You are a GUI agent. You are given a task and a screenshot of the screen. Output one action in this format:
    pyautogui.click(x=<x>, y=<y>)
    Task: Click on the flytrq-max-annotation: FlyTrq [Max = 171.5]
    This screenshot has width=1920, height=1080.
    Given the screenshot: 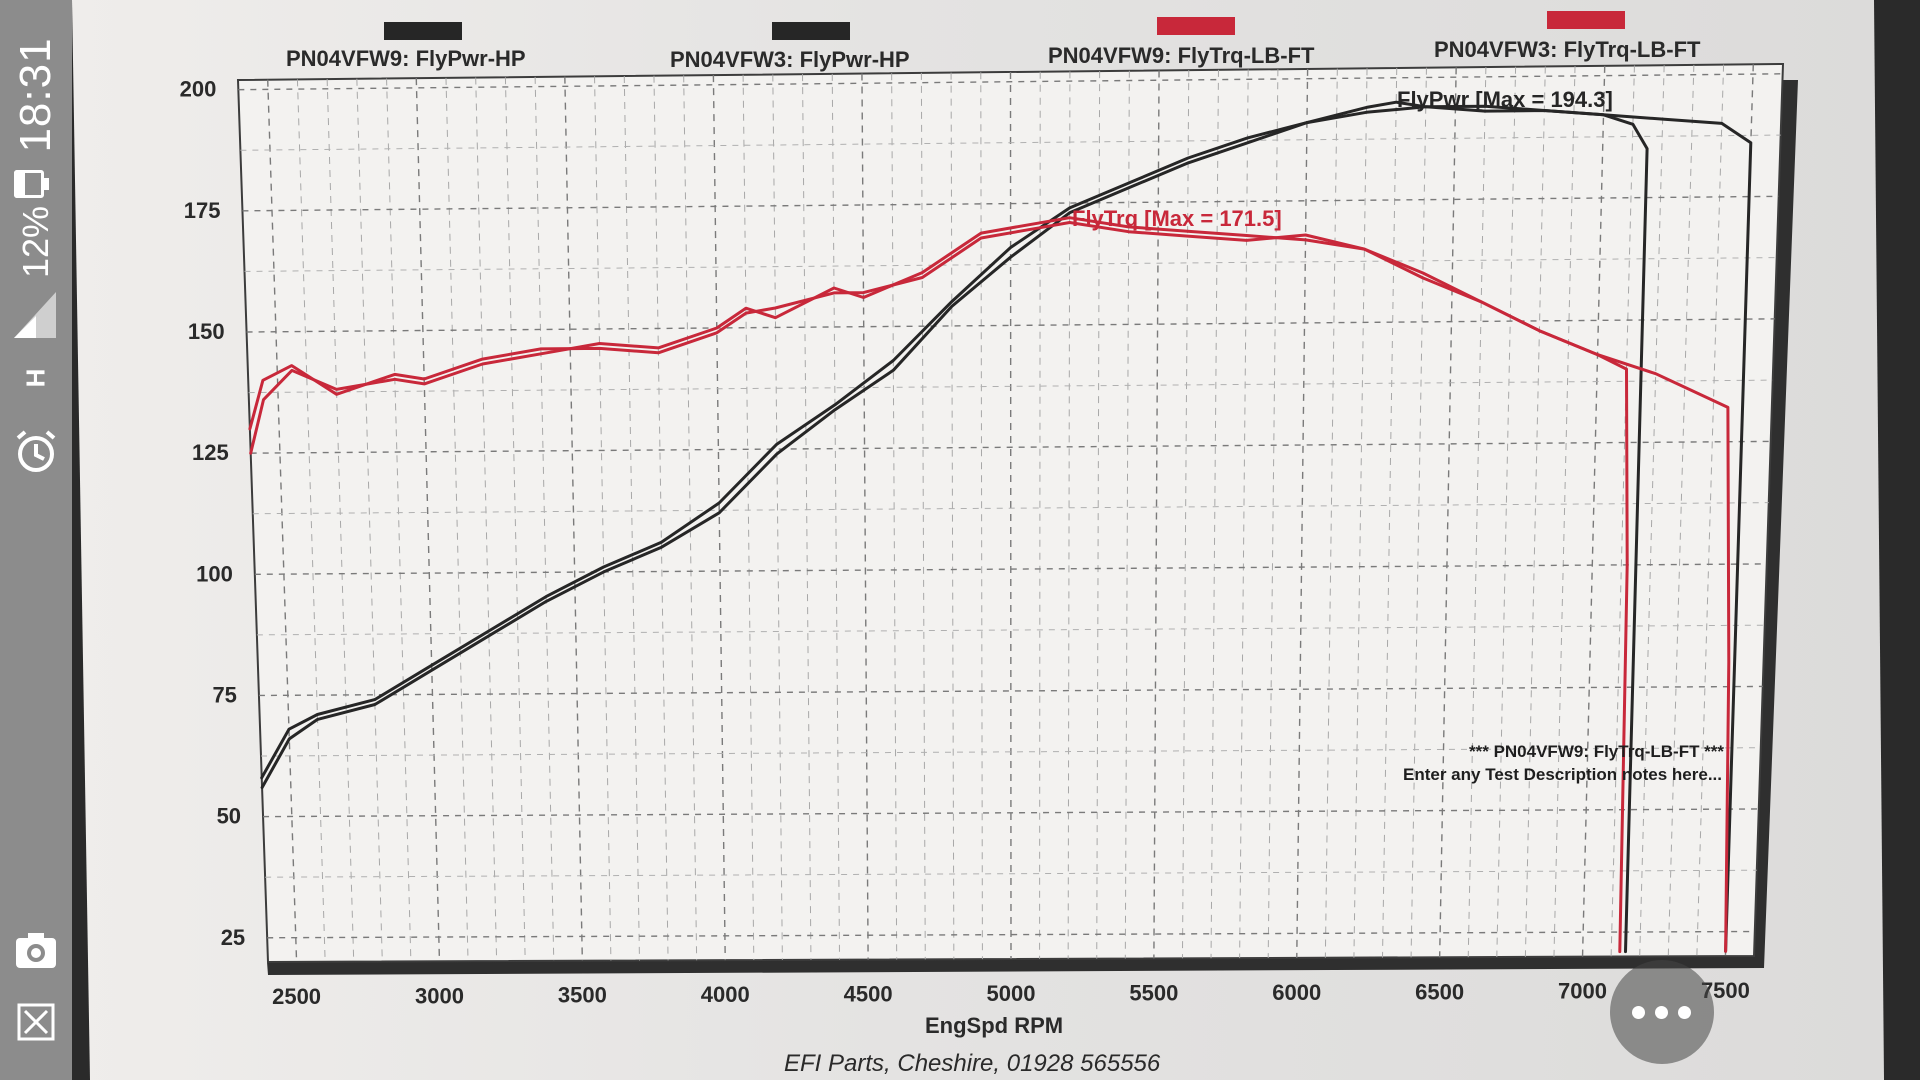 What is the action you would take?
    pyautogui.click(x=1177, y=218)
    